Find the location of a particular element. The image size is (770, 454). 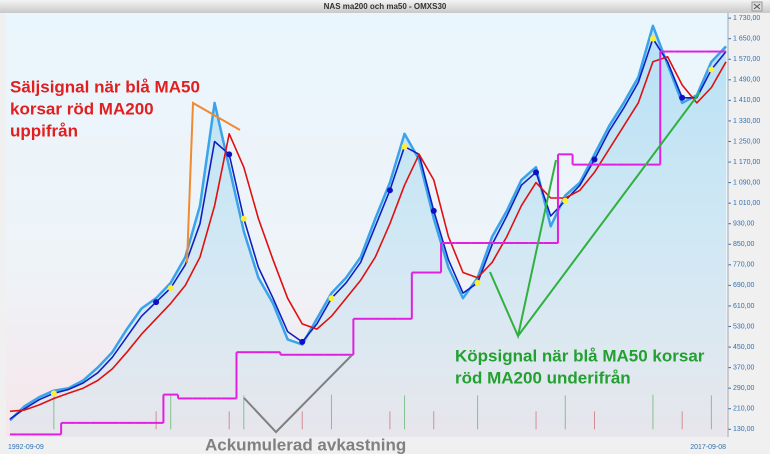

annotation: röd MA200 underifrån is located at coordinates (543, 377).